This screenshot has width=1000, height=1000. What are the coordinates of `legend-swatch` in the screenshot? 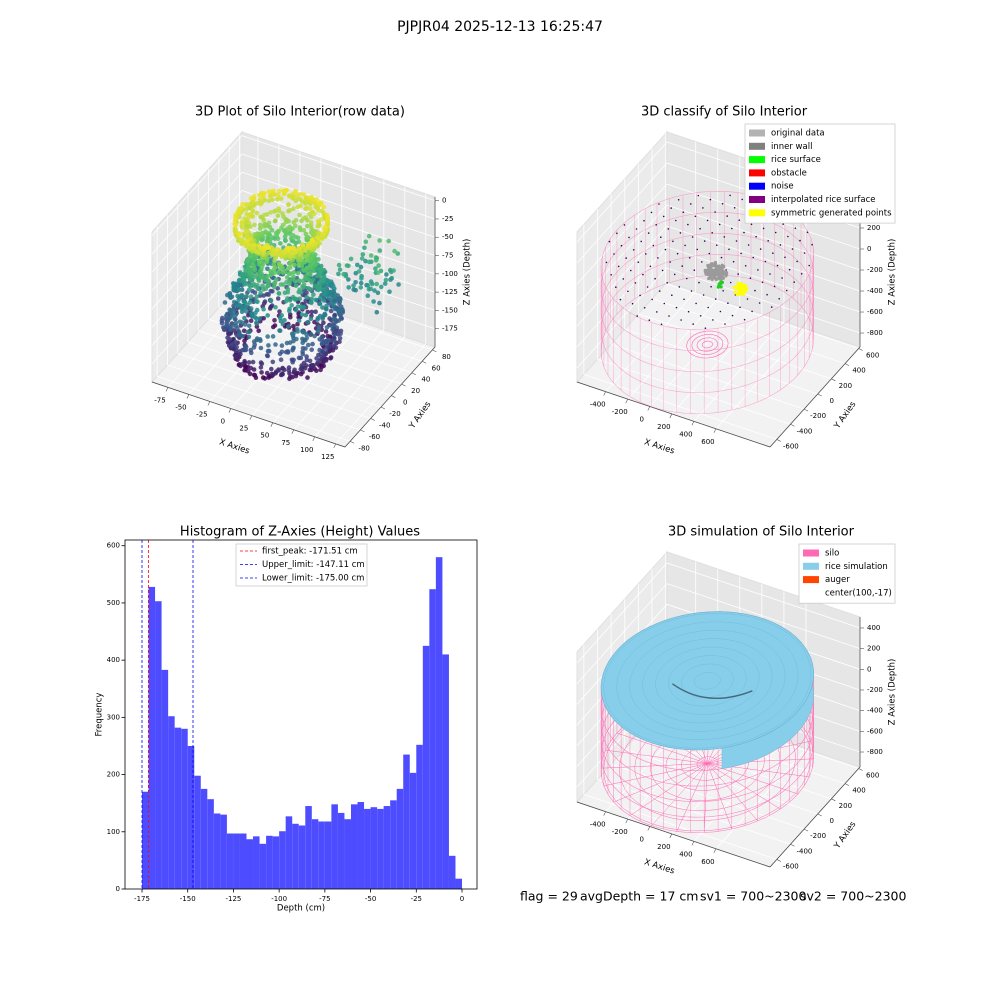 It's located at (811, 566).